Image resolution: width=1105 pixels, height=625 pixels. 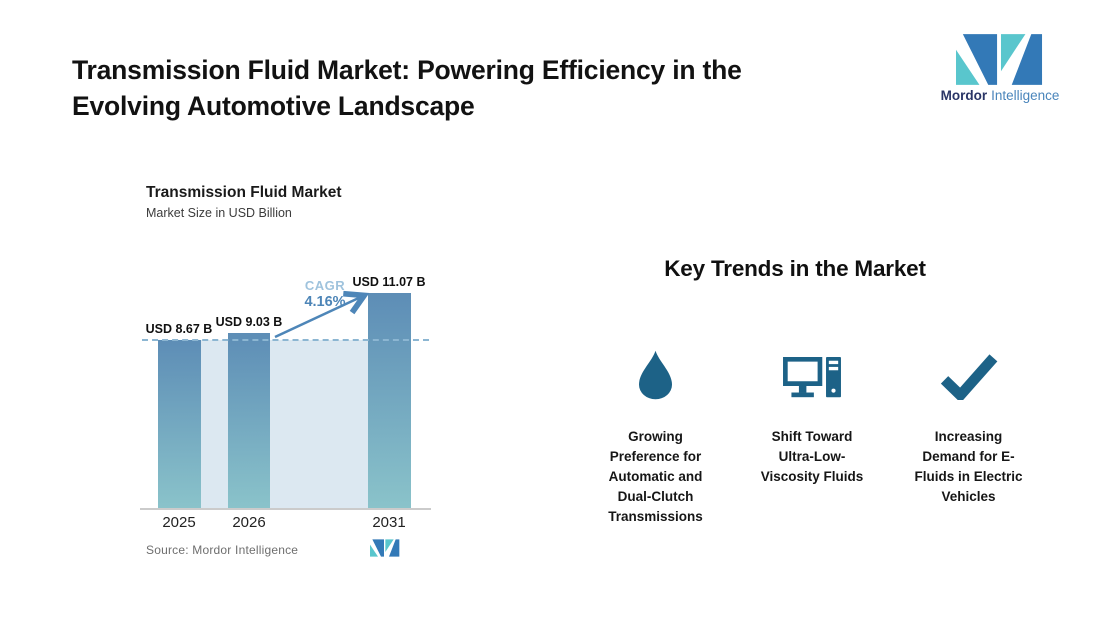 I want to click on trend-label: Shift Toward Ultra-Low- Viscosity Fluids, so click(x=812, y=457).